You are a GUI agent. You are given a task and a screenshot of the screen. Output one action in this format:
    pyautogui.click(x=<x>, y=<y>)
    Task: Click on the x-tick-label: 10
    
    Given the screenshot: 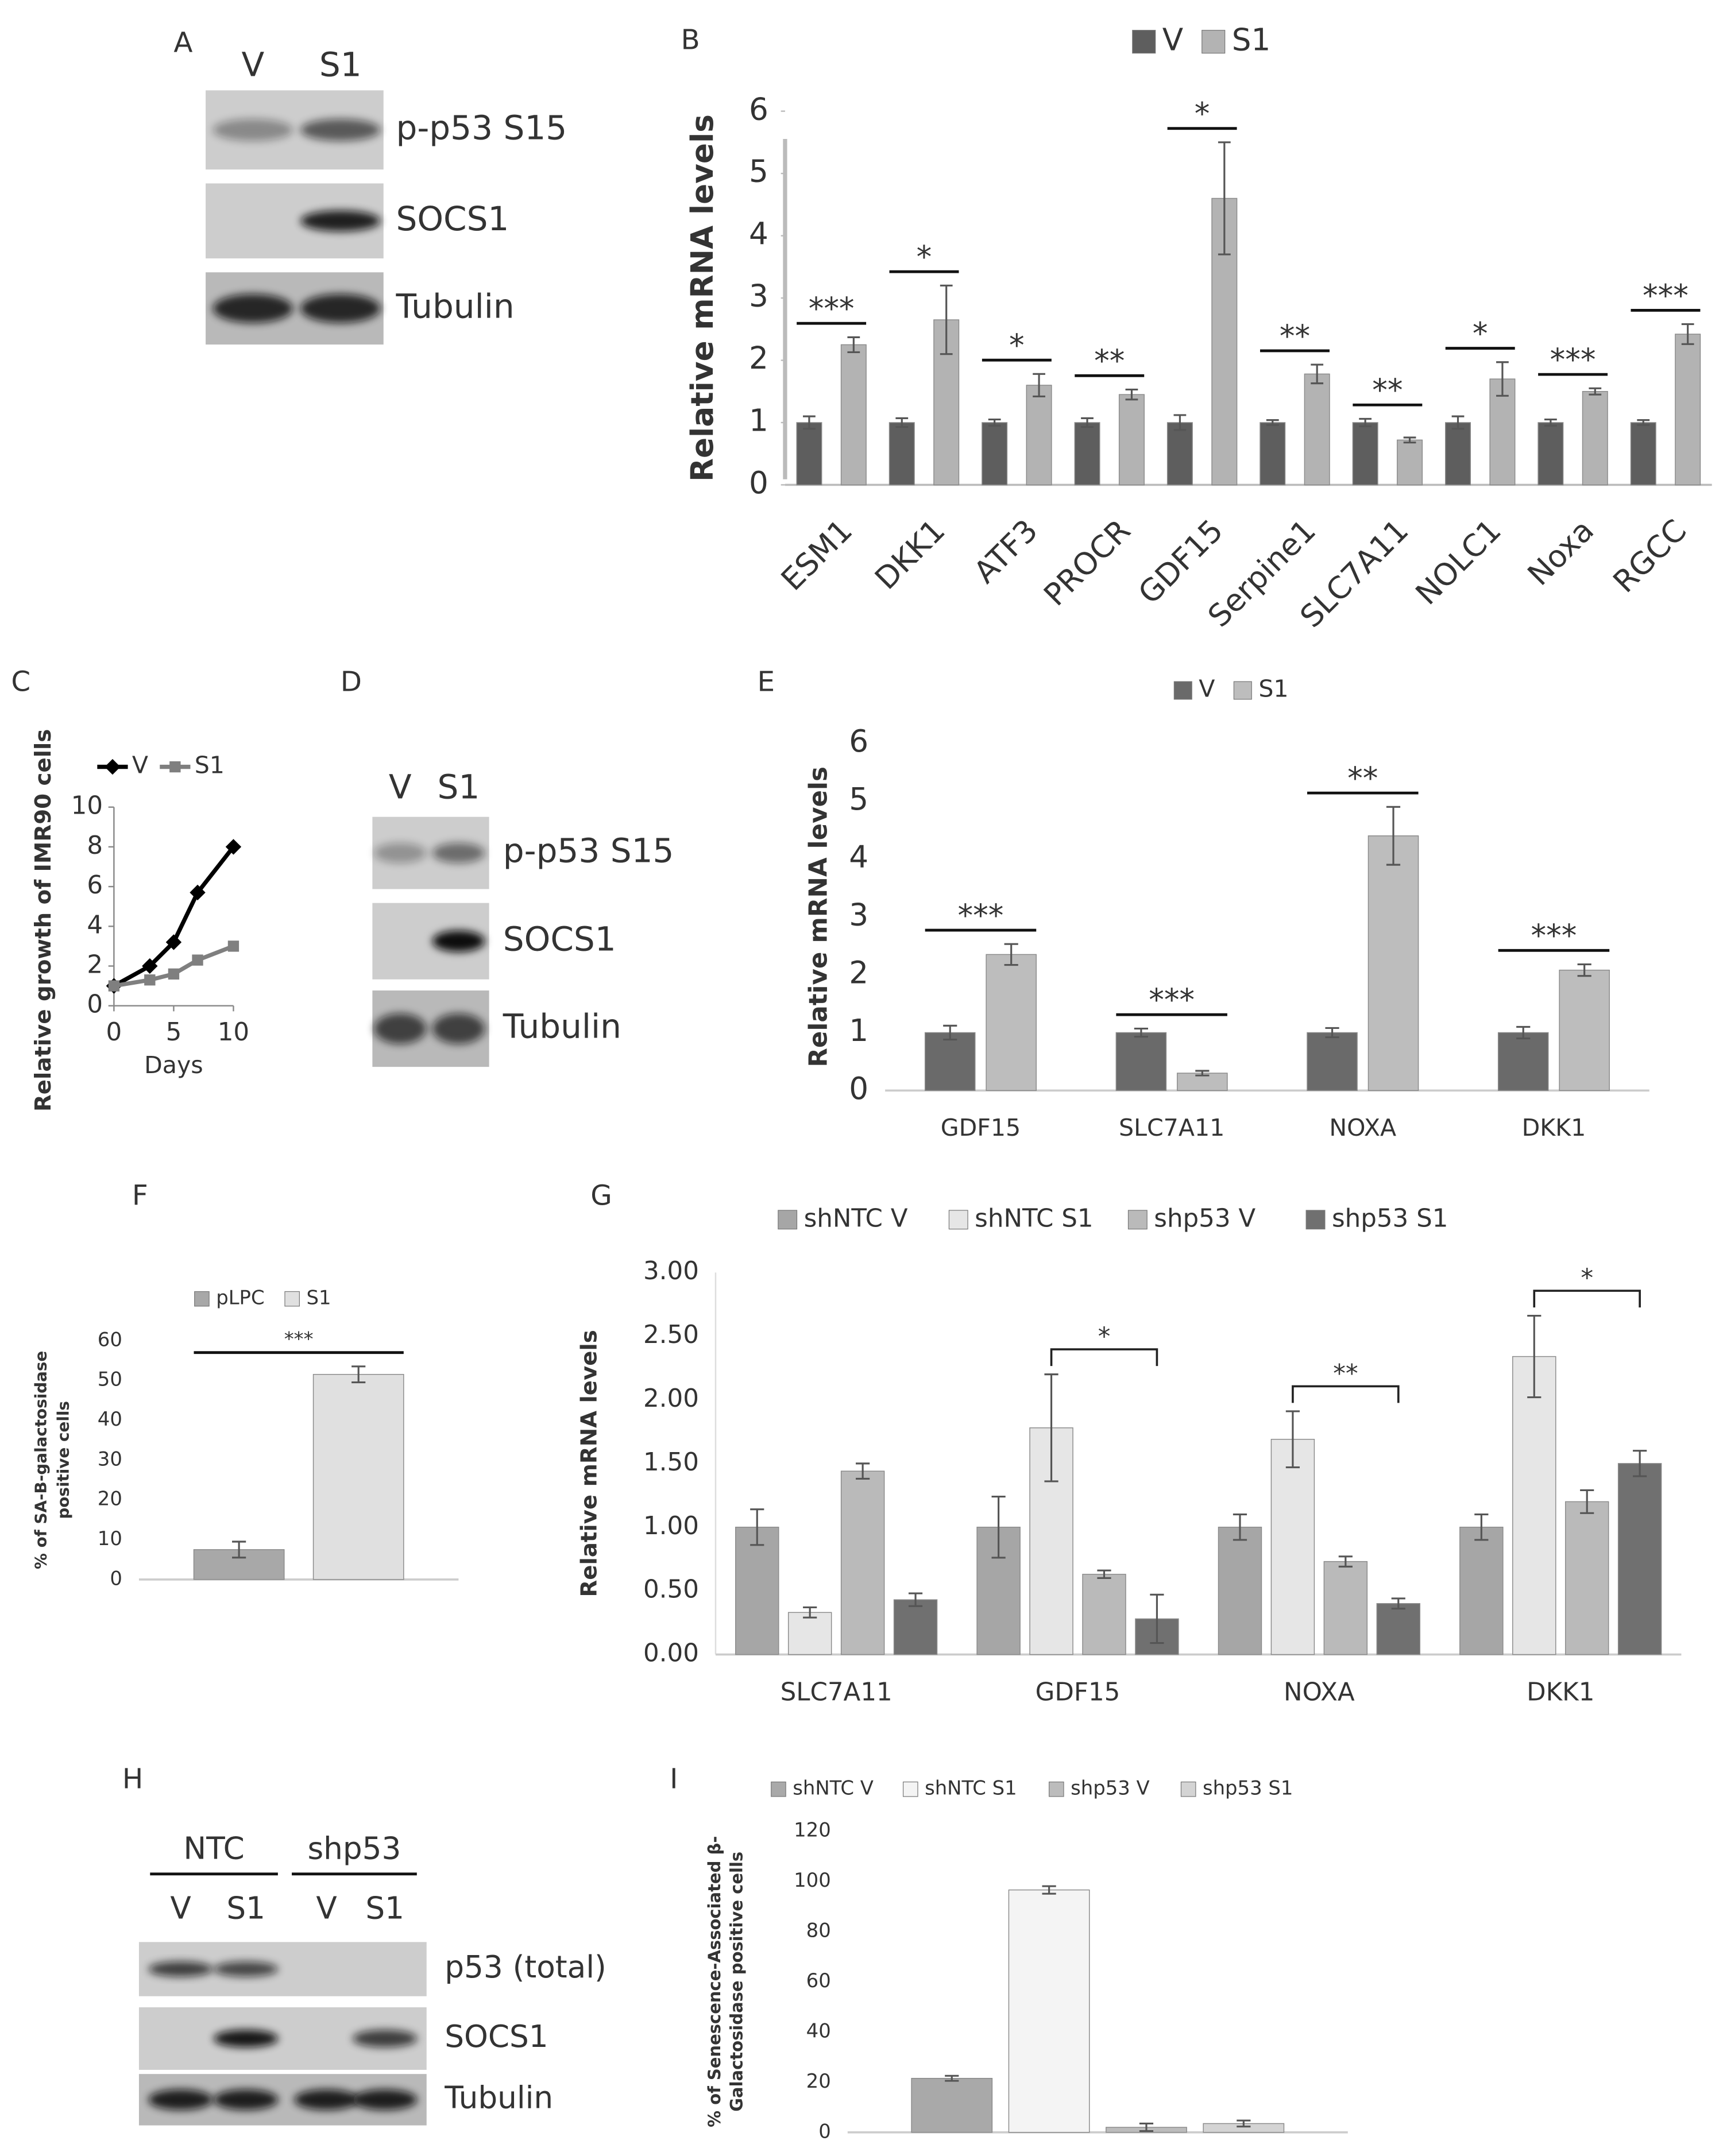 What is the action you would take?
    pyautogui.click(x=234, y=1032)
    